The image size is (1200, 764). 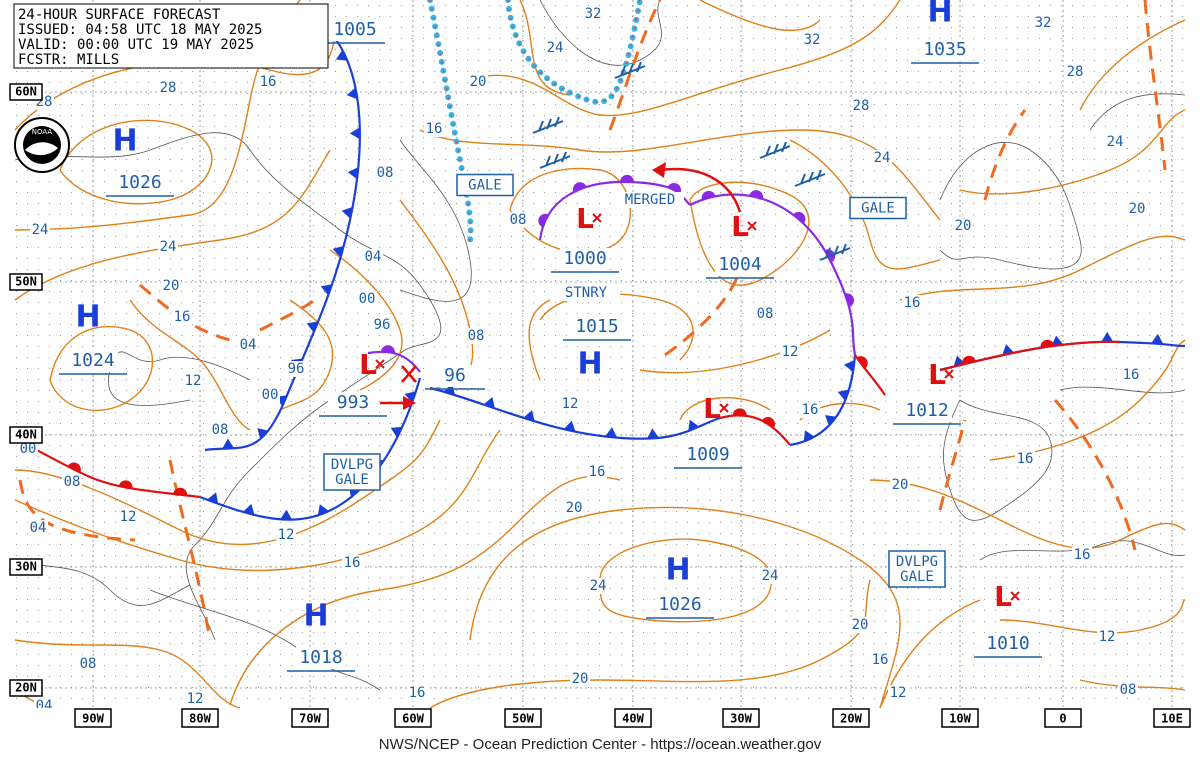 What do you see at coordinates (42, 145) in the screenshot?
I see `noaa-logo: NOAA` at bounding box center [42, 145].